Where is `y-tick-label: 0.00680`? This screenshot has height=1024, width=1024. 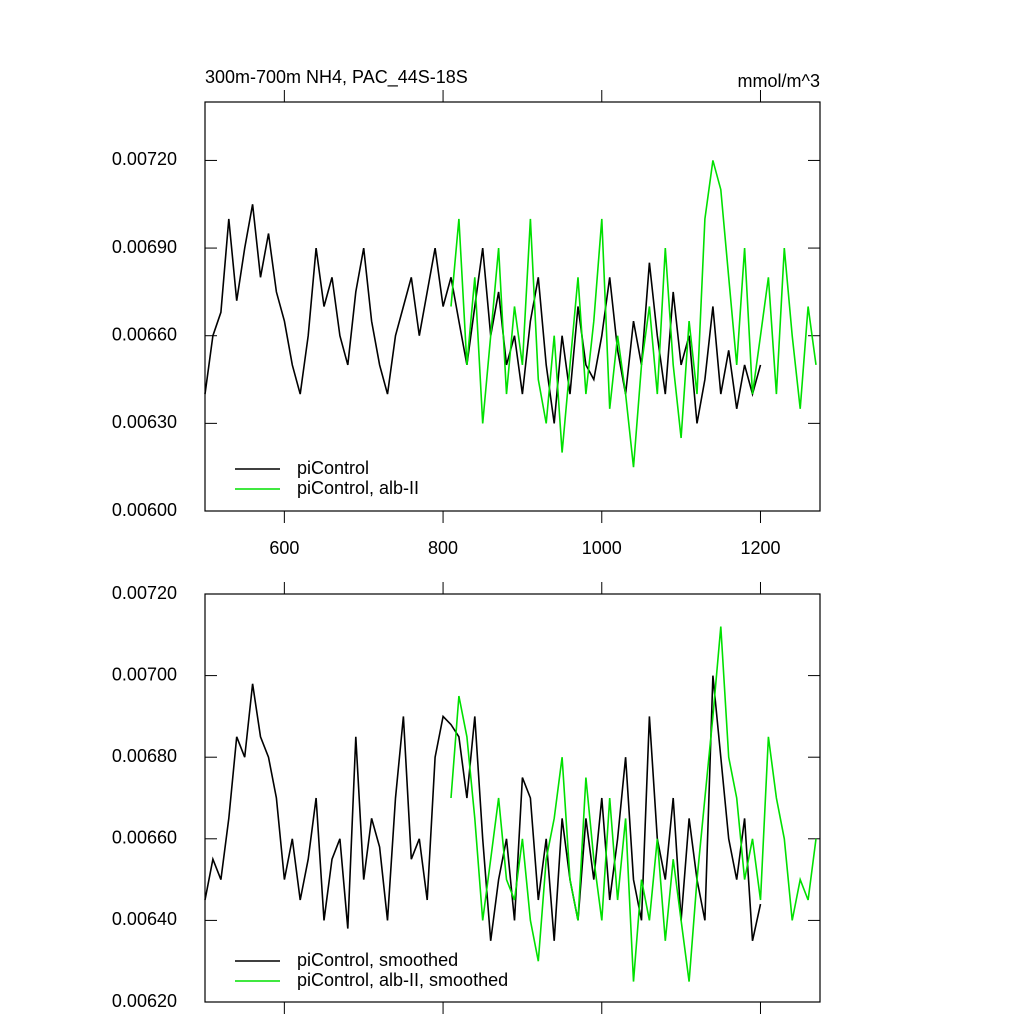 y-tick-label: 0.00680 is located at coordinates (144, 756).